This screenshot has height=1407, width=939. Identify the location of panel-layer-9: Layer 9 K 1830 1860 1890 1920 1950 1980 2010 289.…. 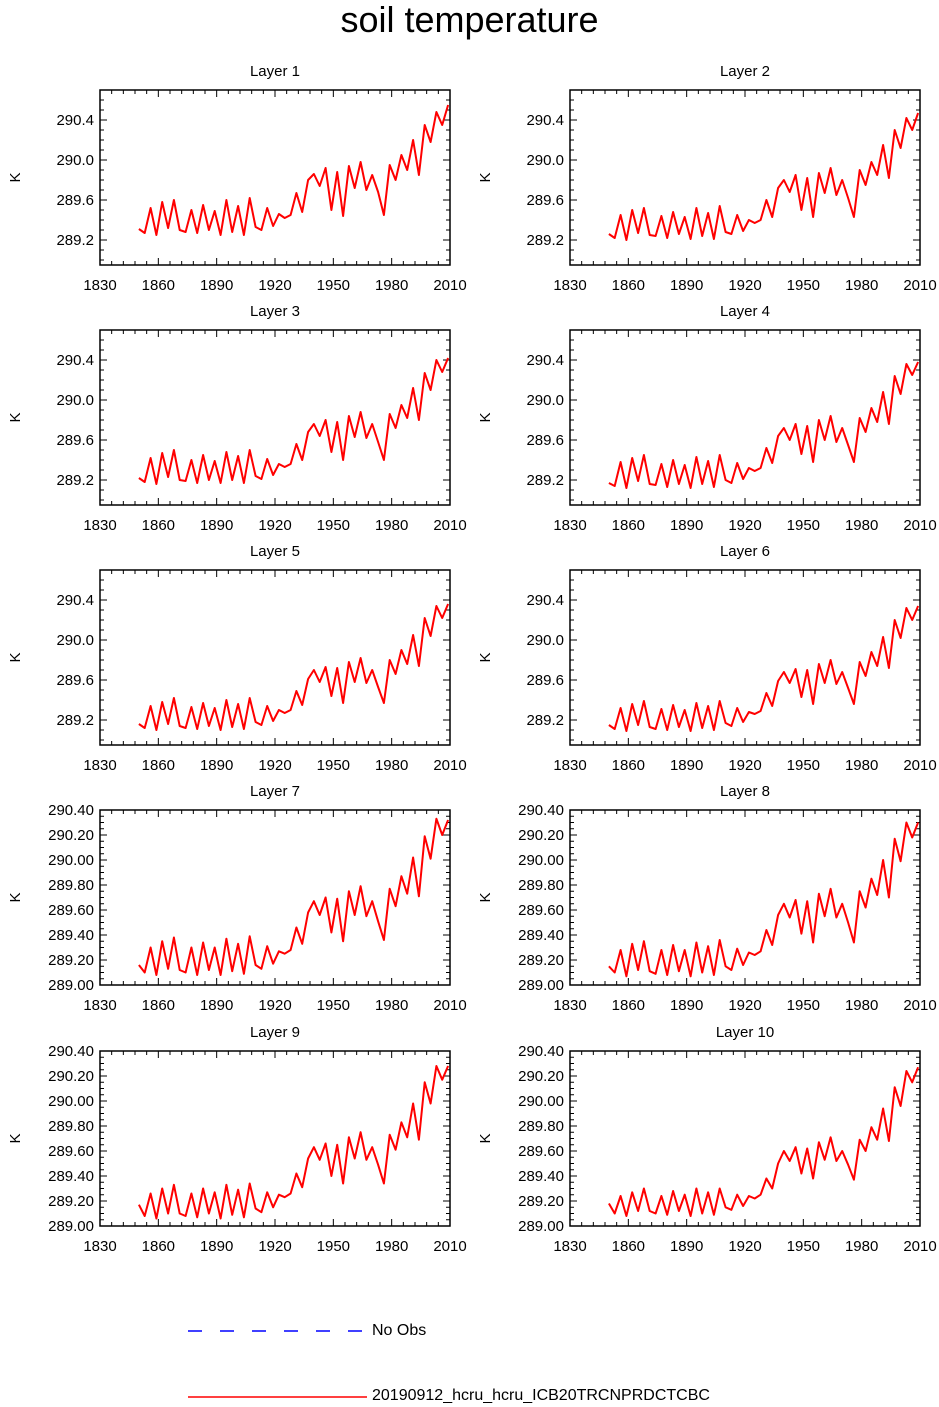
(237, 1139).